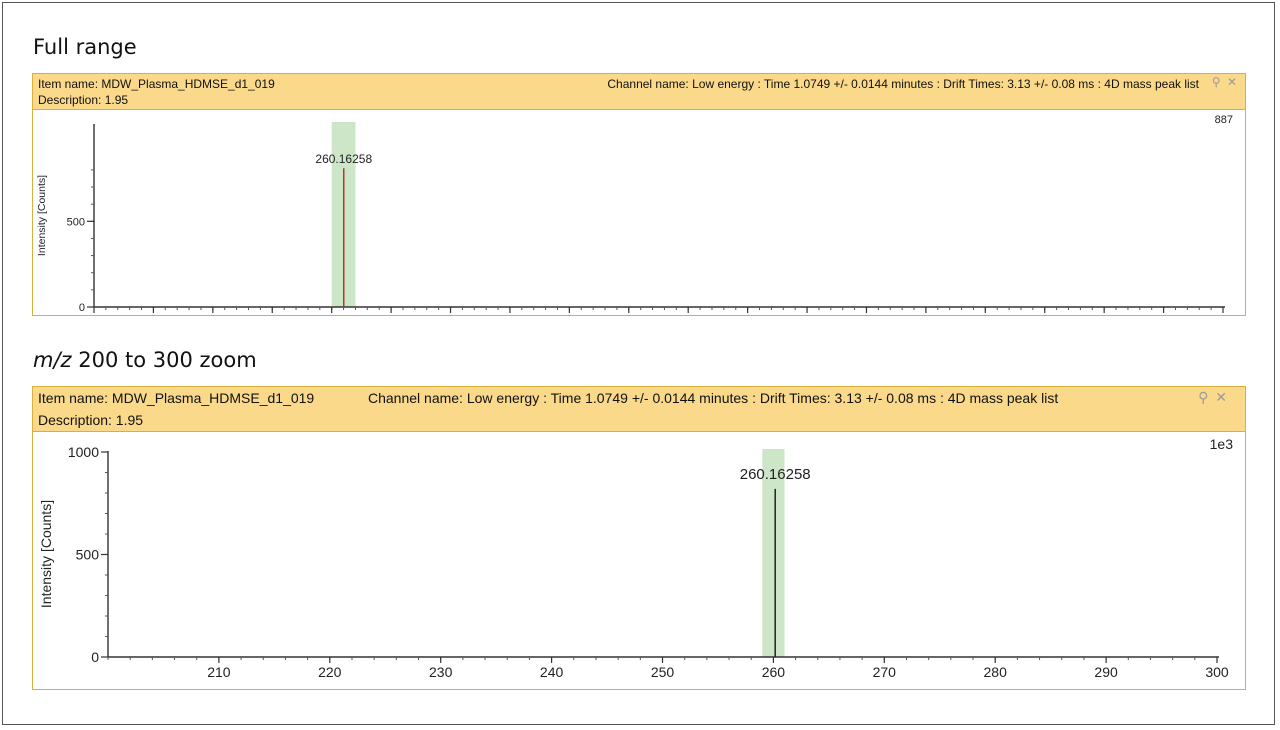  I want to click on zoom-heading-mz: m/z, so click(52, 360).